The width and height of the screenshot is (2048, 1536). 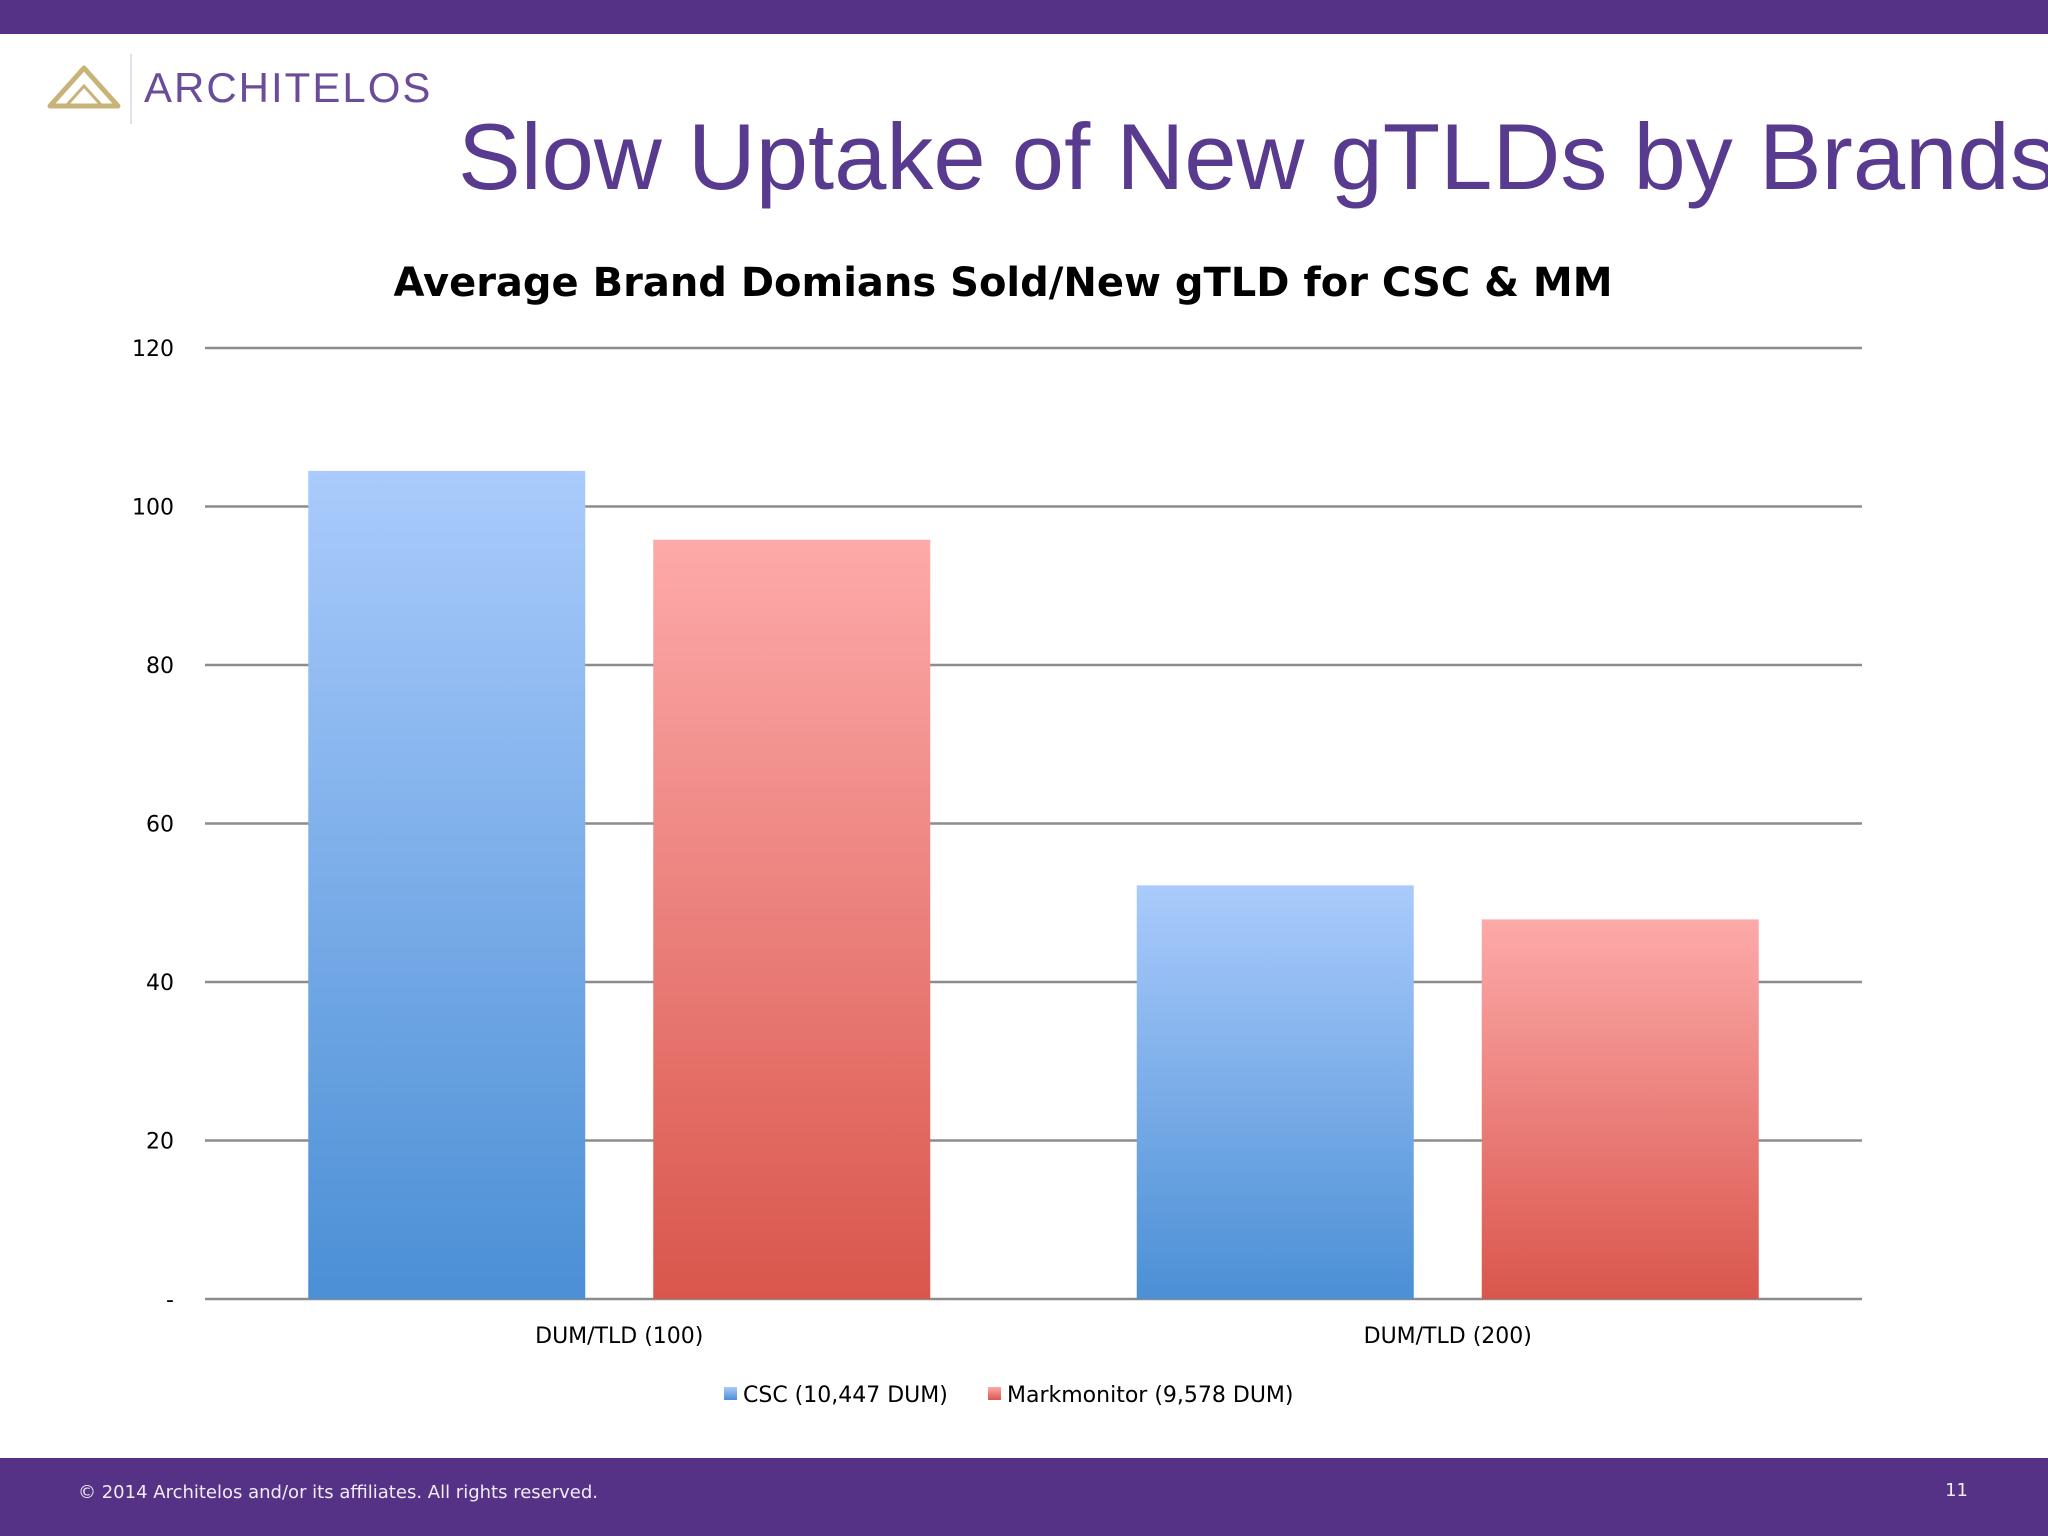 What do you see at coordinates (153, 508) in the screenshot?
I see `y-tick-label: 100` at bounding box center [153, 508].